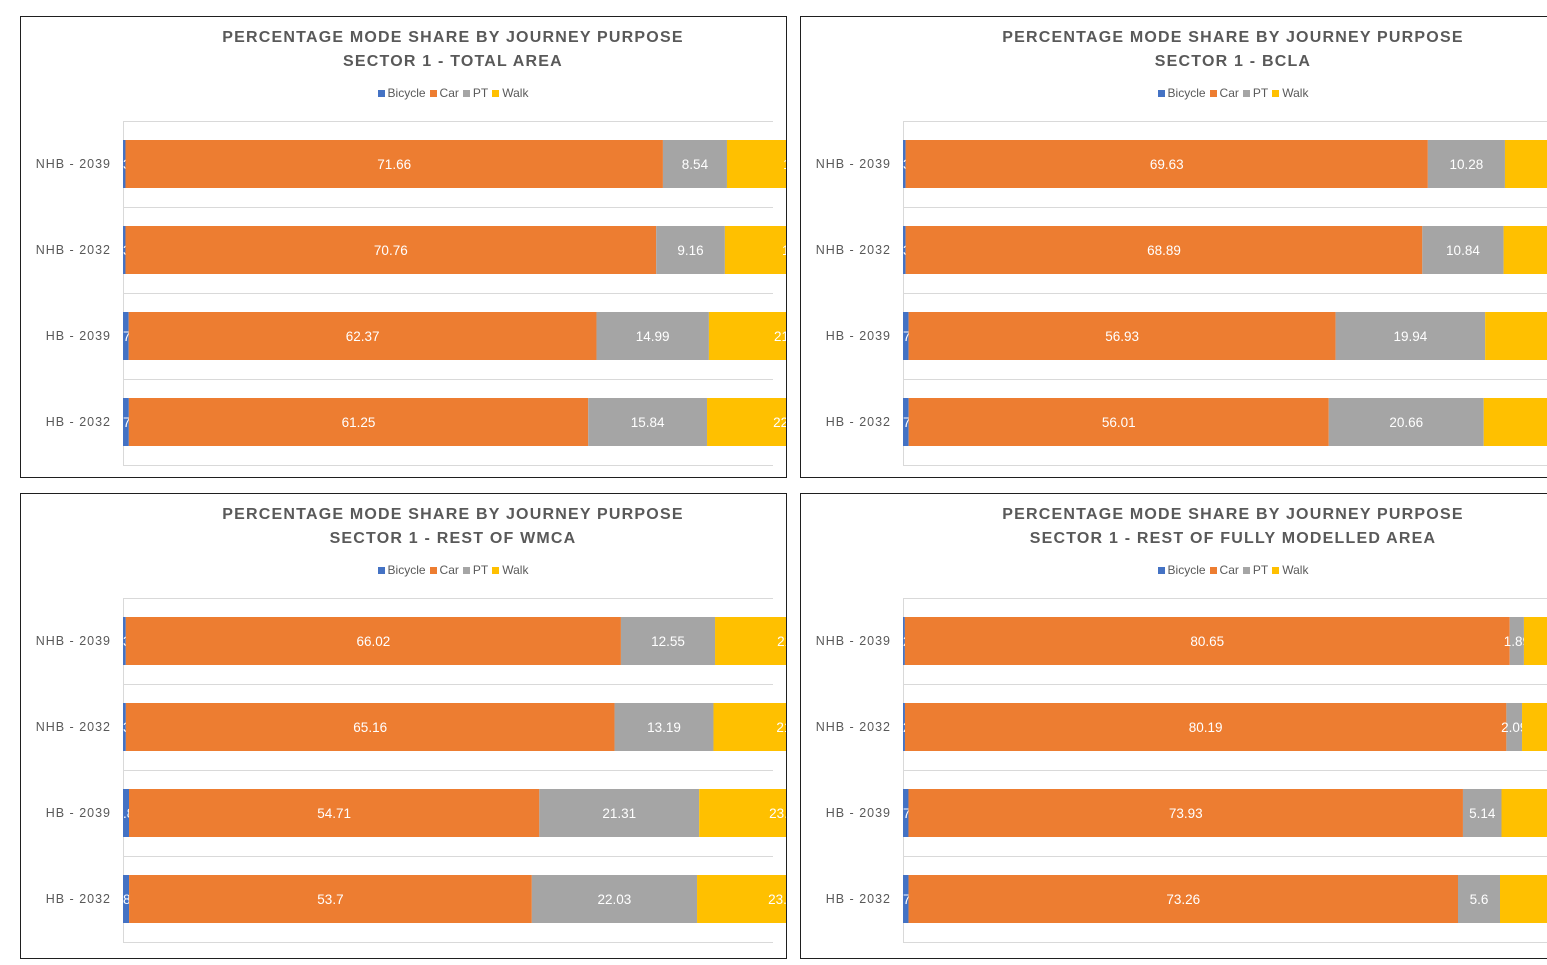  I want to click on data-label-car: 54.71, so click(334, 813).